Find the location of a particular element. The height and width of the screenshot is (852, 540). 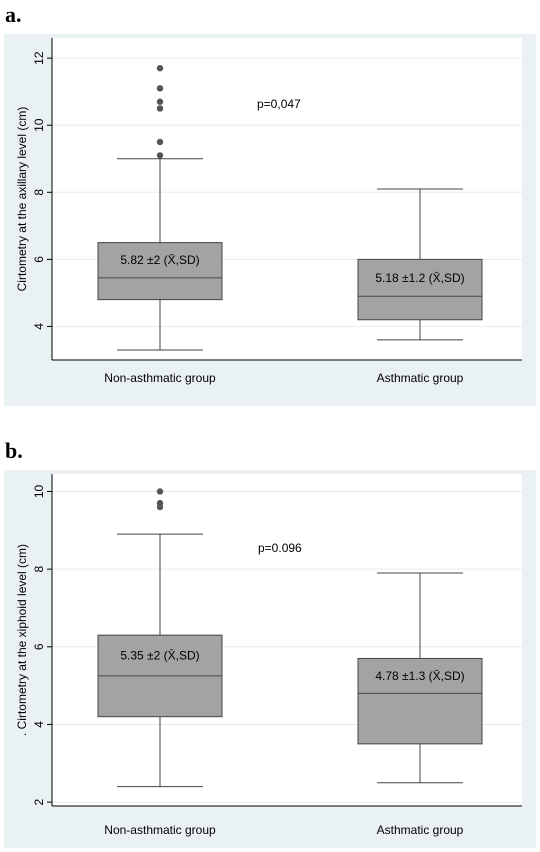

panel-label-b: b. is located at coordinates (14, 450).